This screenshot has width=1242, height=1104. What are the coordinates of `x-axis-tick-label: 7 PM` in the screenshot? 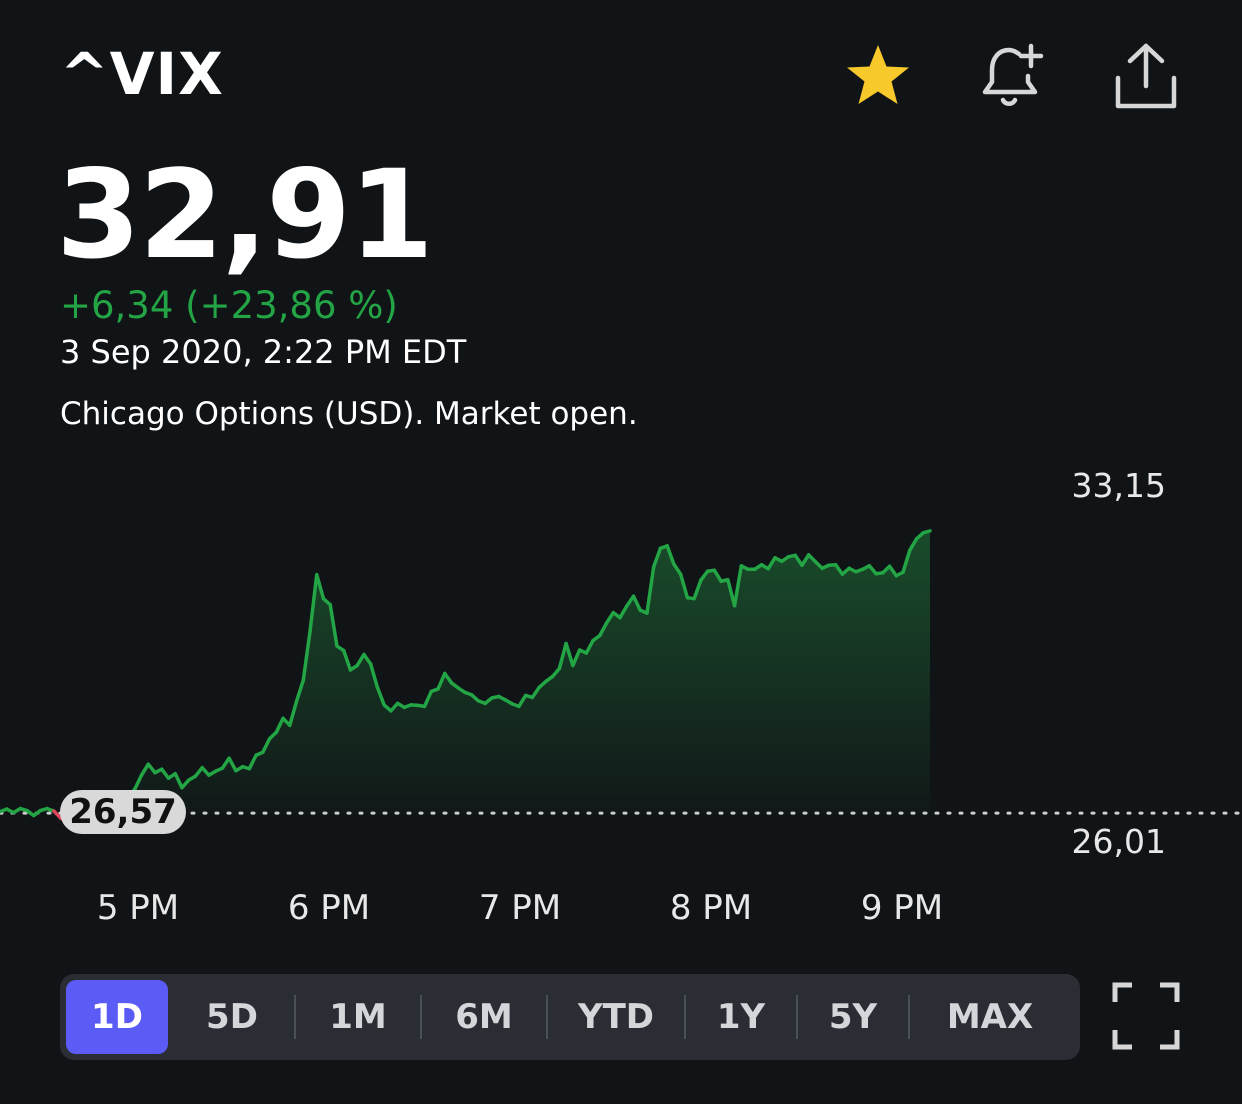 It's located at (520, 908).